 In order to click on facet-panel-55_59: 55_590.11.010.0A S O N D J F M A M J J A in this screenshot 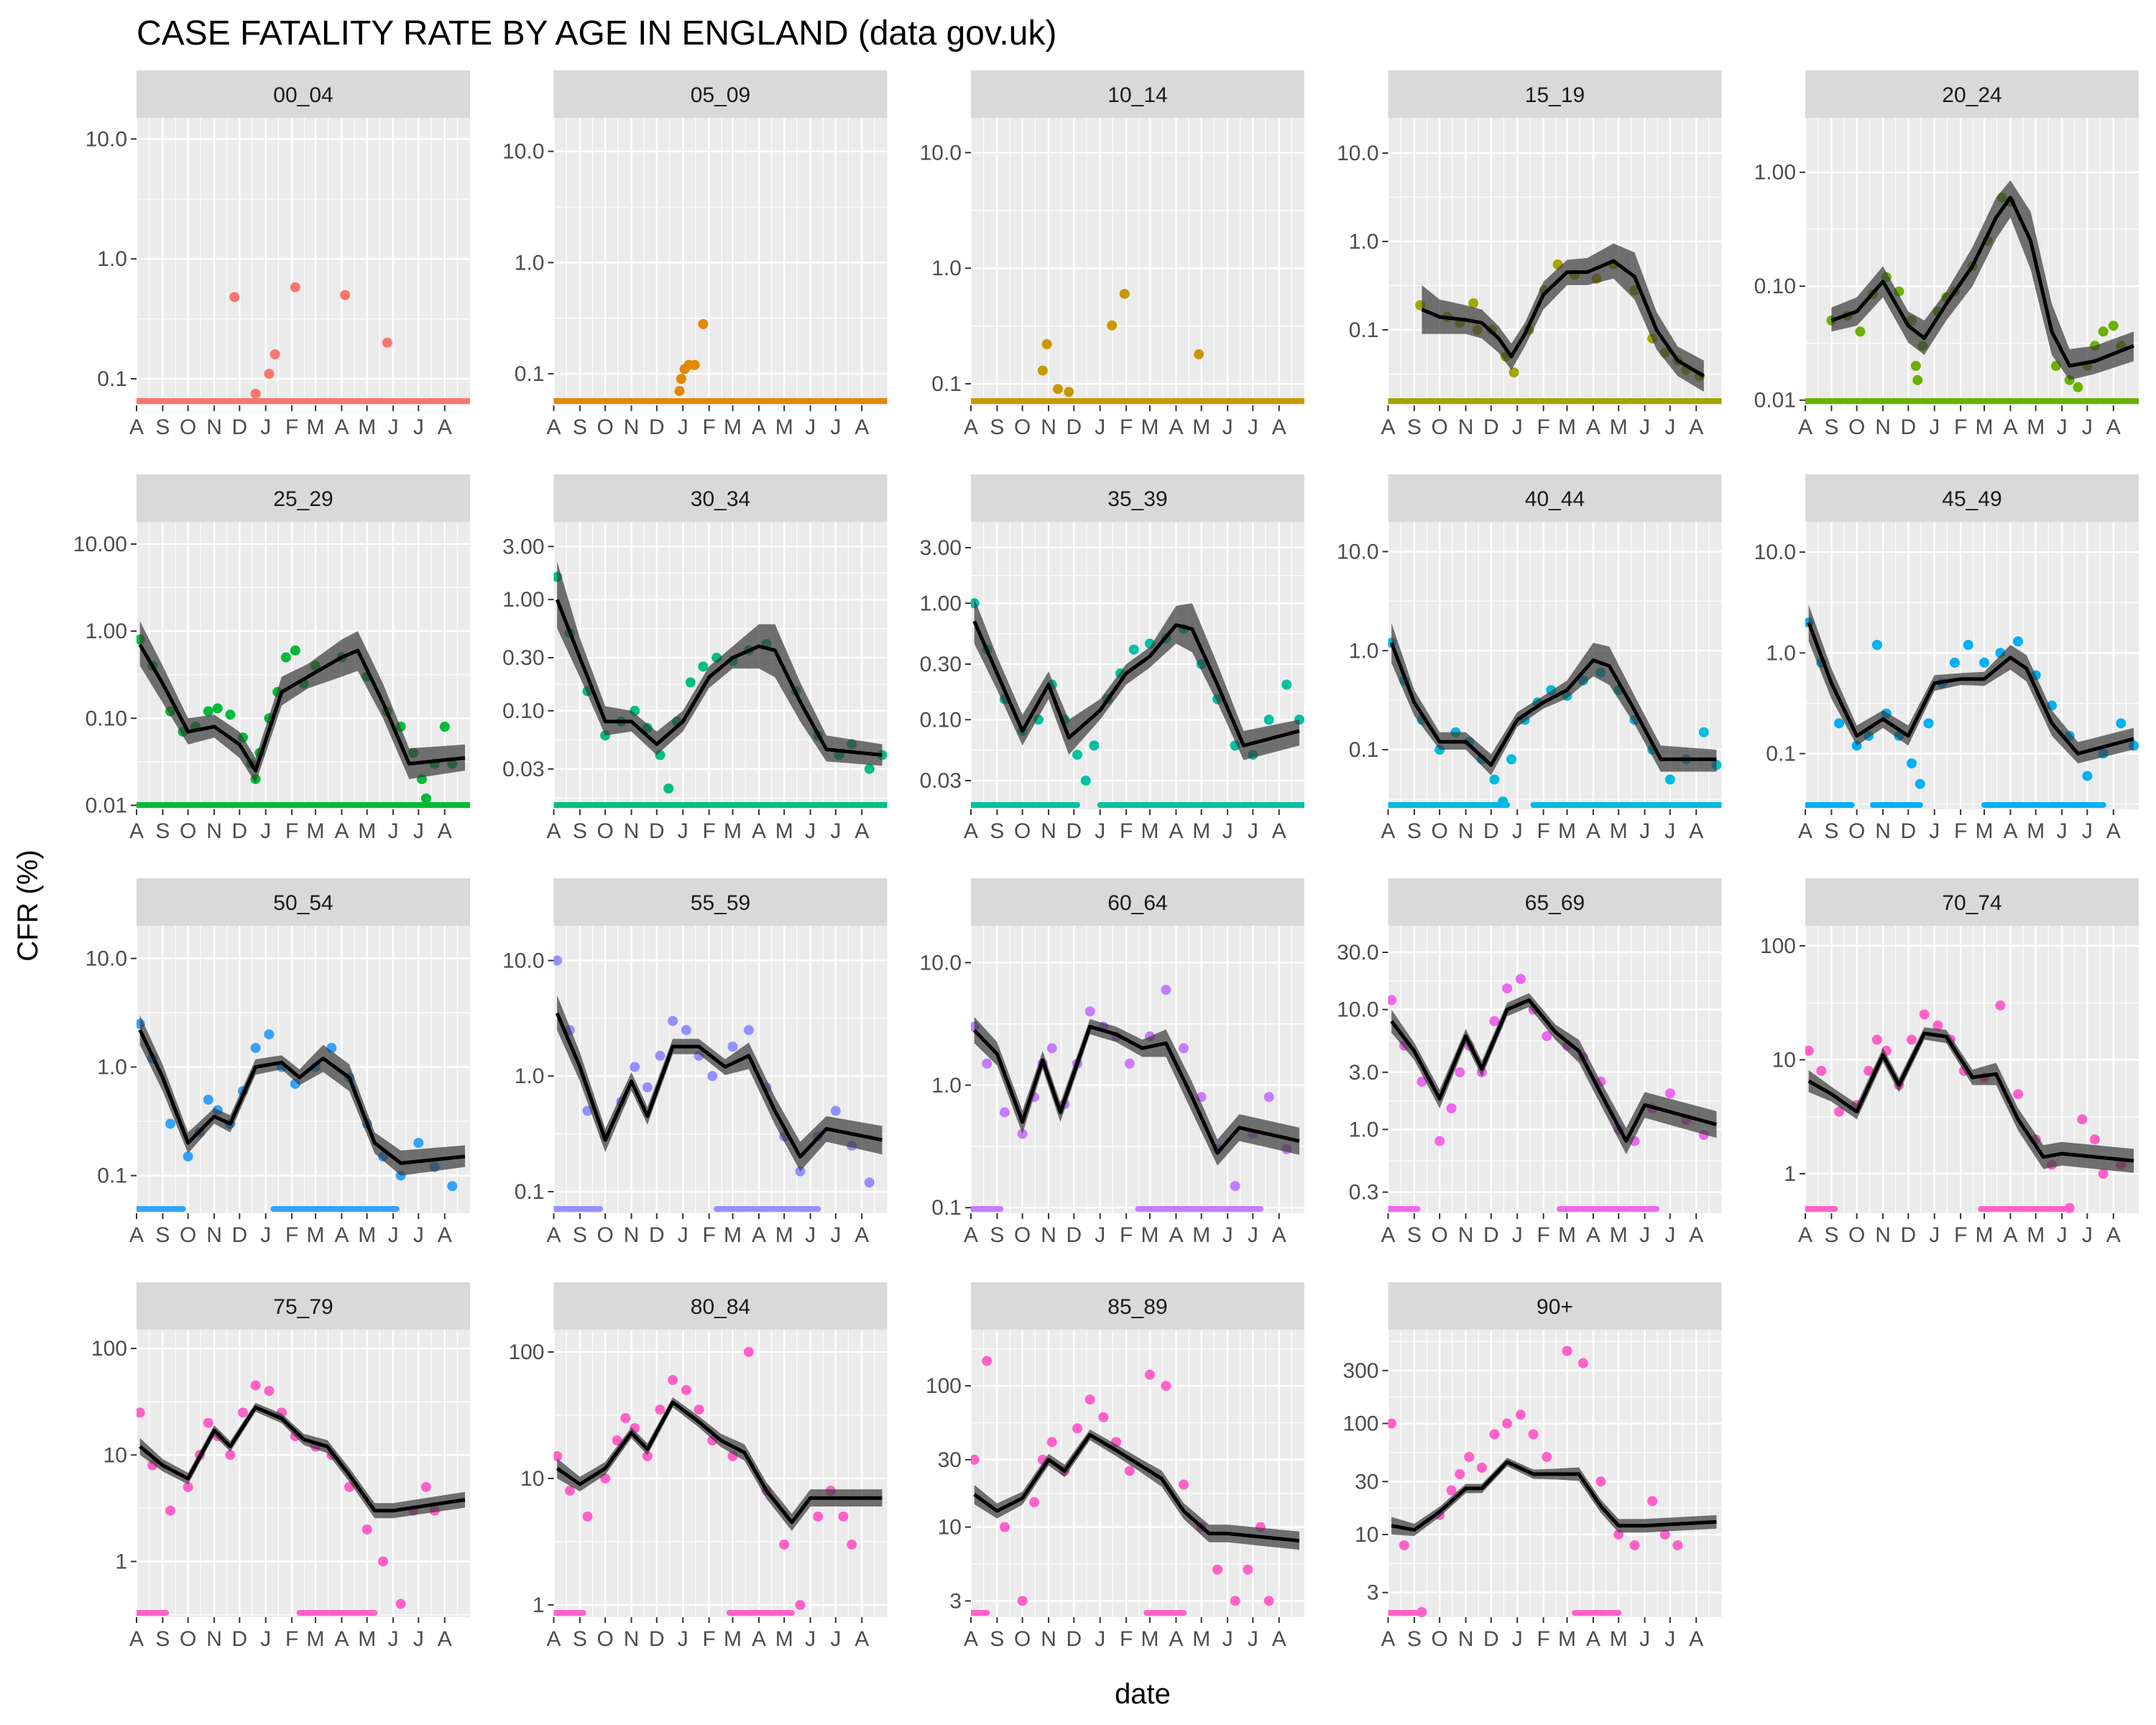, I will do `click(695, 1062)`.